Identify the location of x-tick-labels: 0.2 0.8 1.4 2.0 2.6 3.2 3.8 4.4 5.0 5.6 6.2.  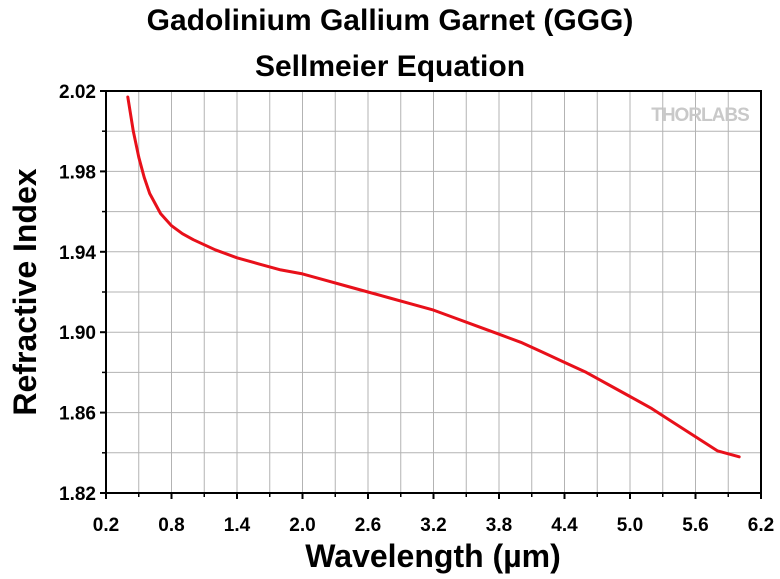
(433, 525).